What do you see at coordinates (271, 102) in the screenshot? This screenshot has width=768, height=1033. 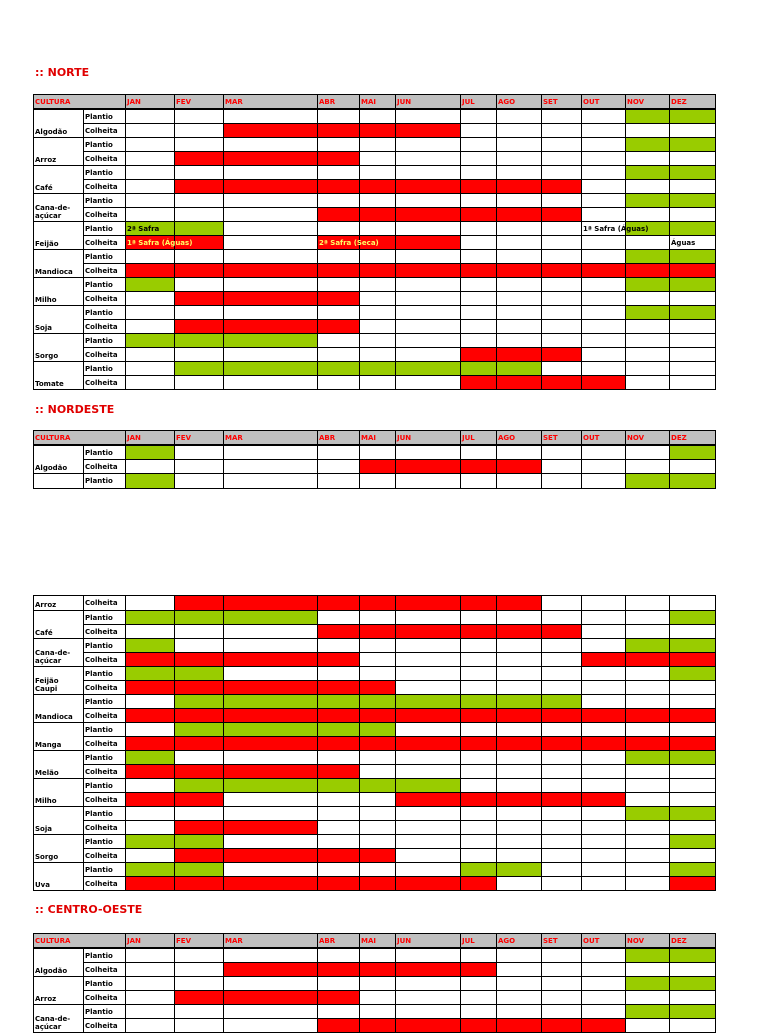 I see `header-month: MAR` at bounding box center [271, 102].